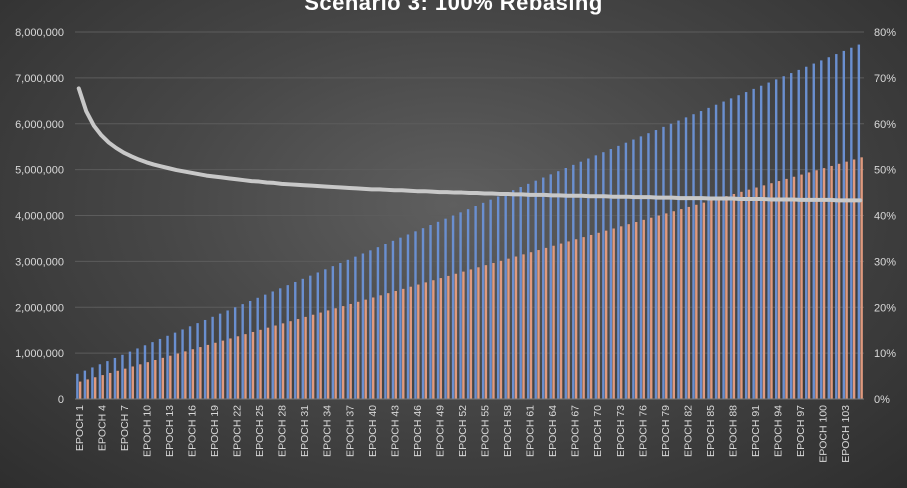 This screenshot has width=907, height=488. I want to click on x-tick-label: EPOCH 64, so click(553, 431).